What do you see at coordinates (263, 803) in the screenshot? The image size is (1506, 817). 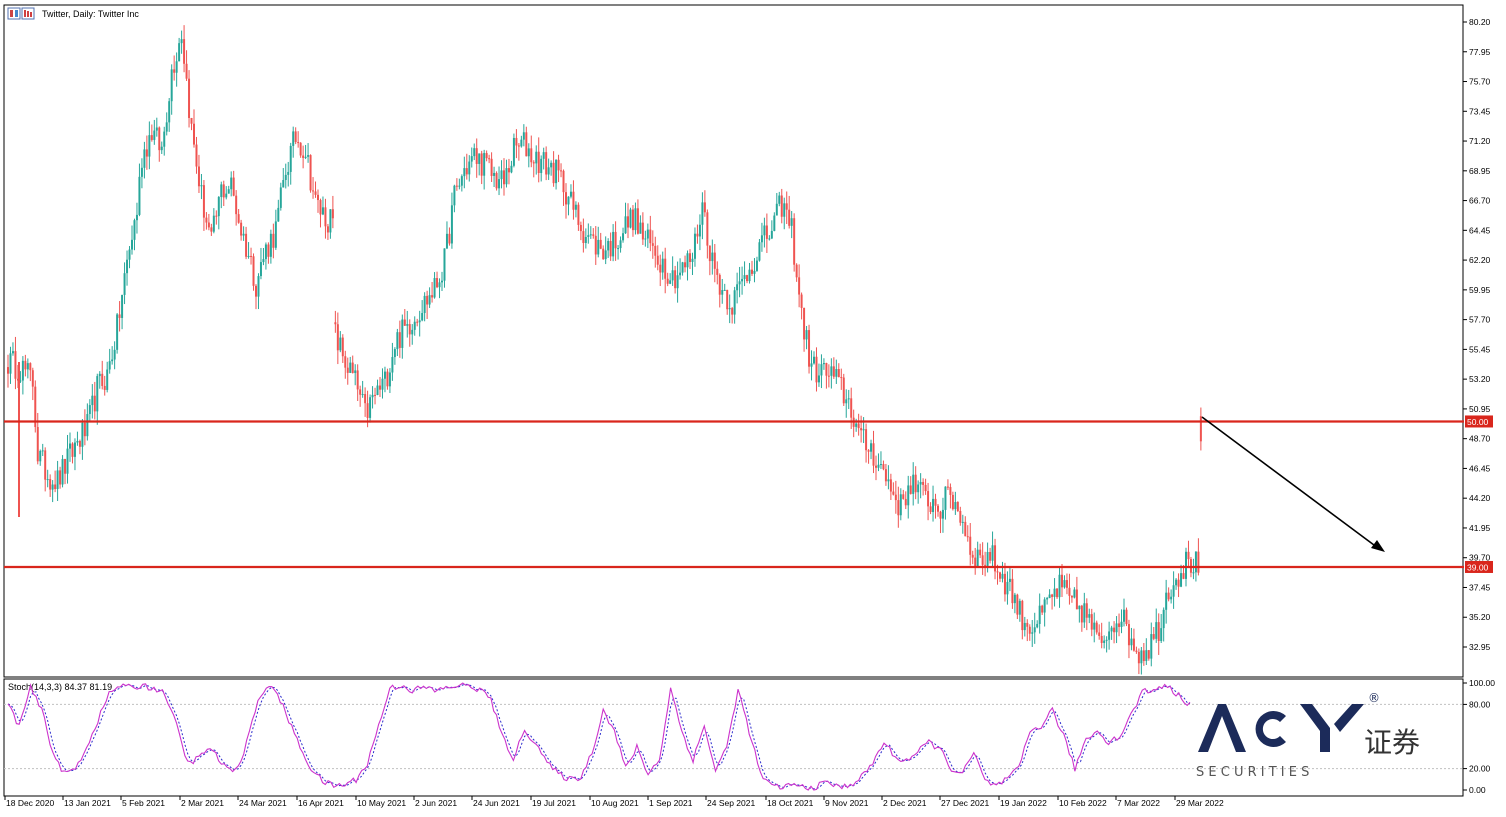 I see `time-tick-label: 24 Mar 2021` at bounding box center [263, 803].